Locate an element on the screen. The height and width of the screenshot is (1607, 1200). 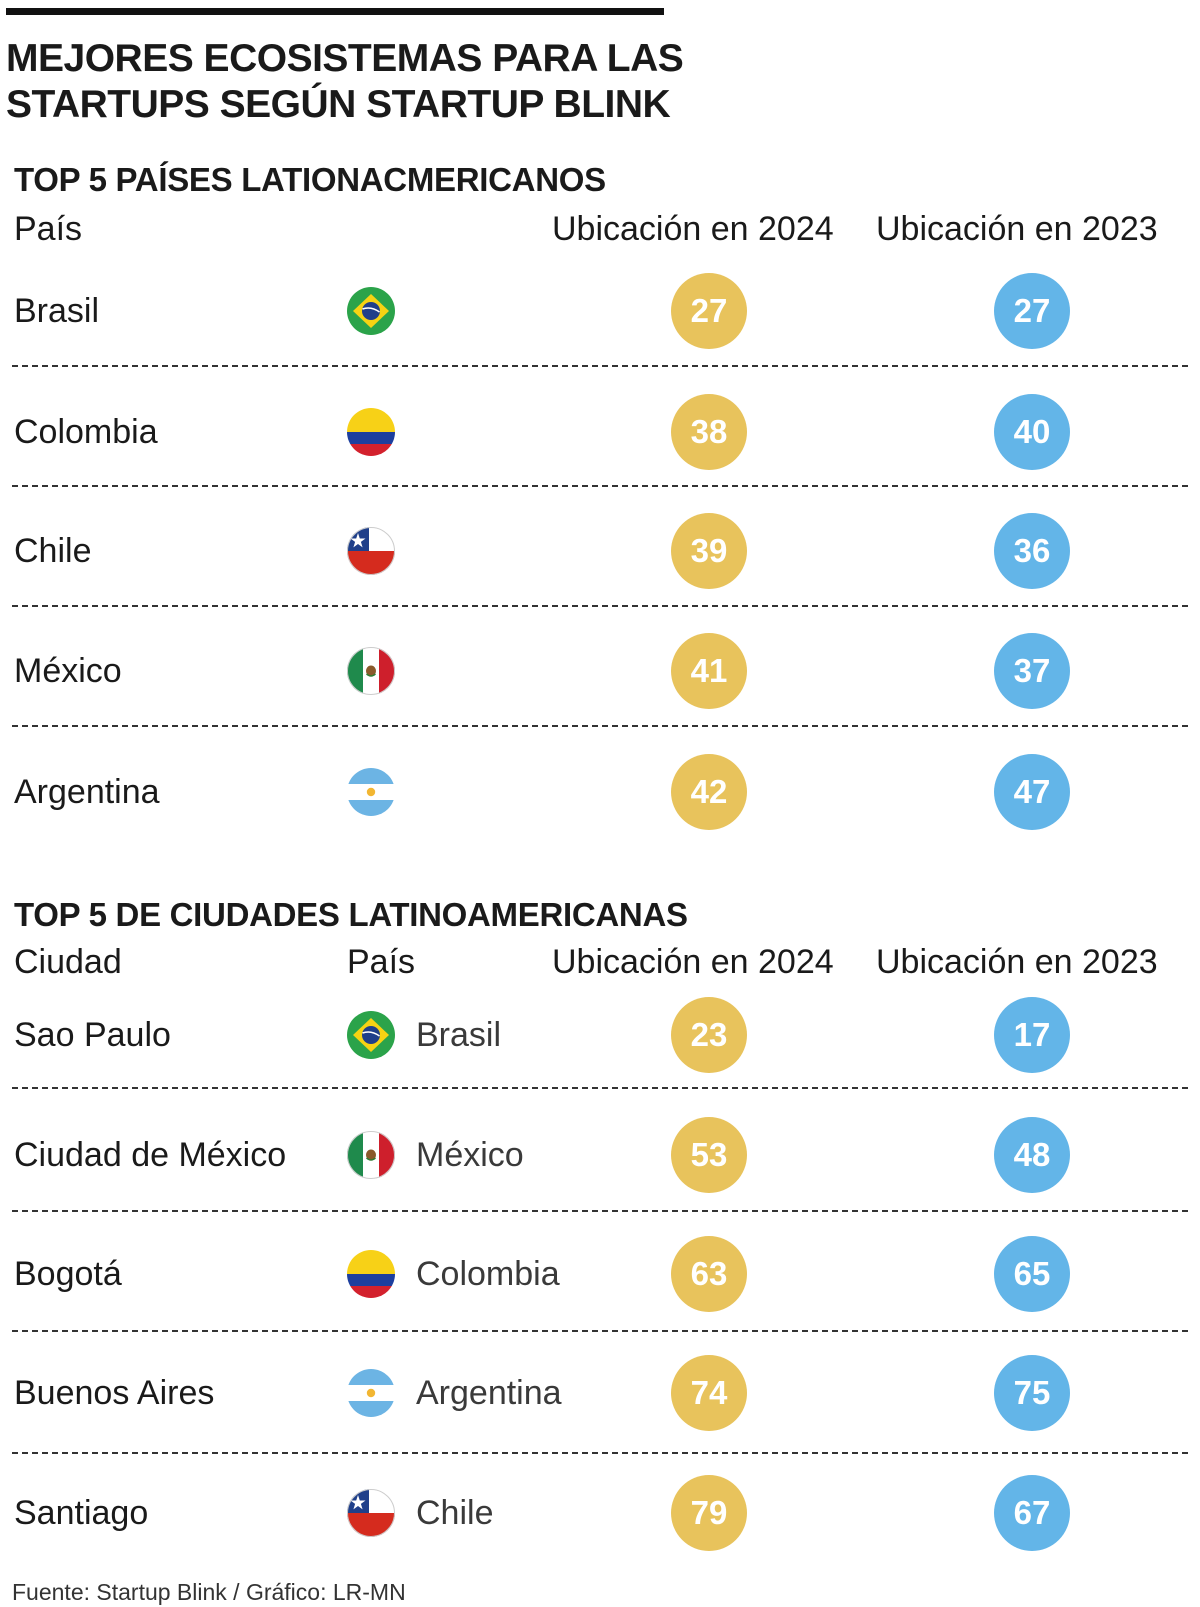
table-row: Bogotá Colombia 63 65 is located at coordinates (600, 1274).